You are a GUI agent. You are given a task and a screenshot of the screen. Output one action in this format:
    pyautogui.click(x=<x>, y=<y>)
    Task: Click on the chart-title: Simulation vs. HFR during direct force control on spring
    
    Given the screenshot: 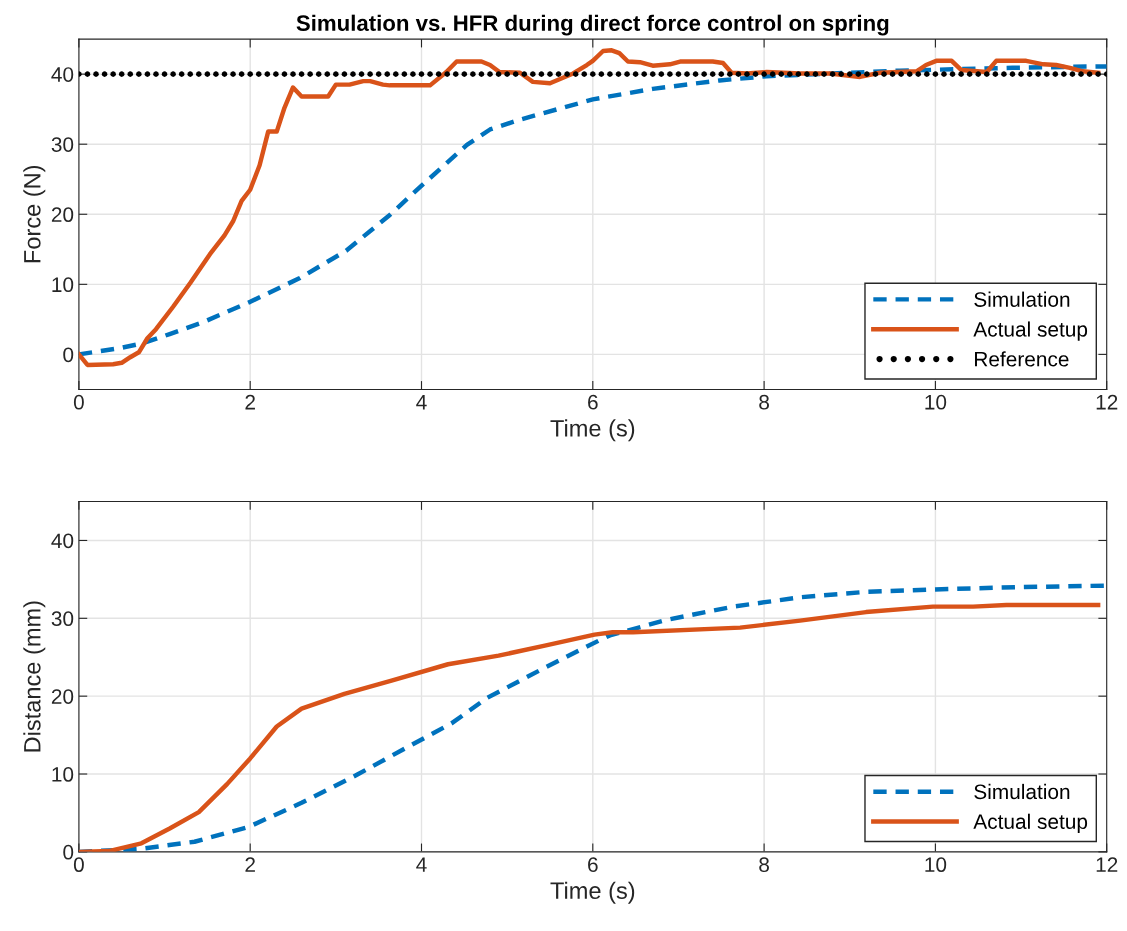 What is the action you would take?
    pyautogui.click(x=592, y=25)
    